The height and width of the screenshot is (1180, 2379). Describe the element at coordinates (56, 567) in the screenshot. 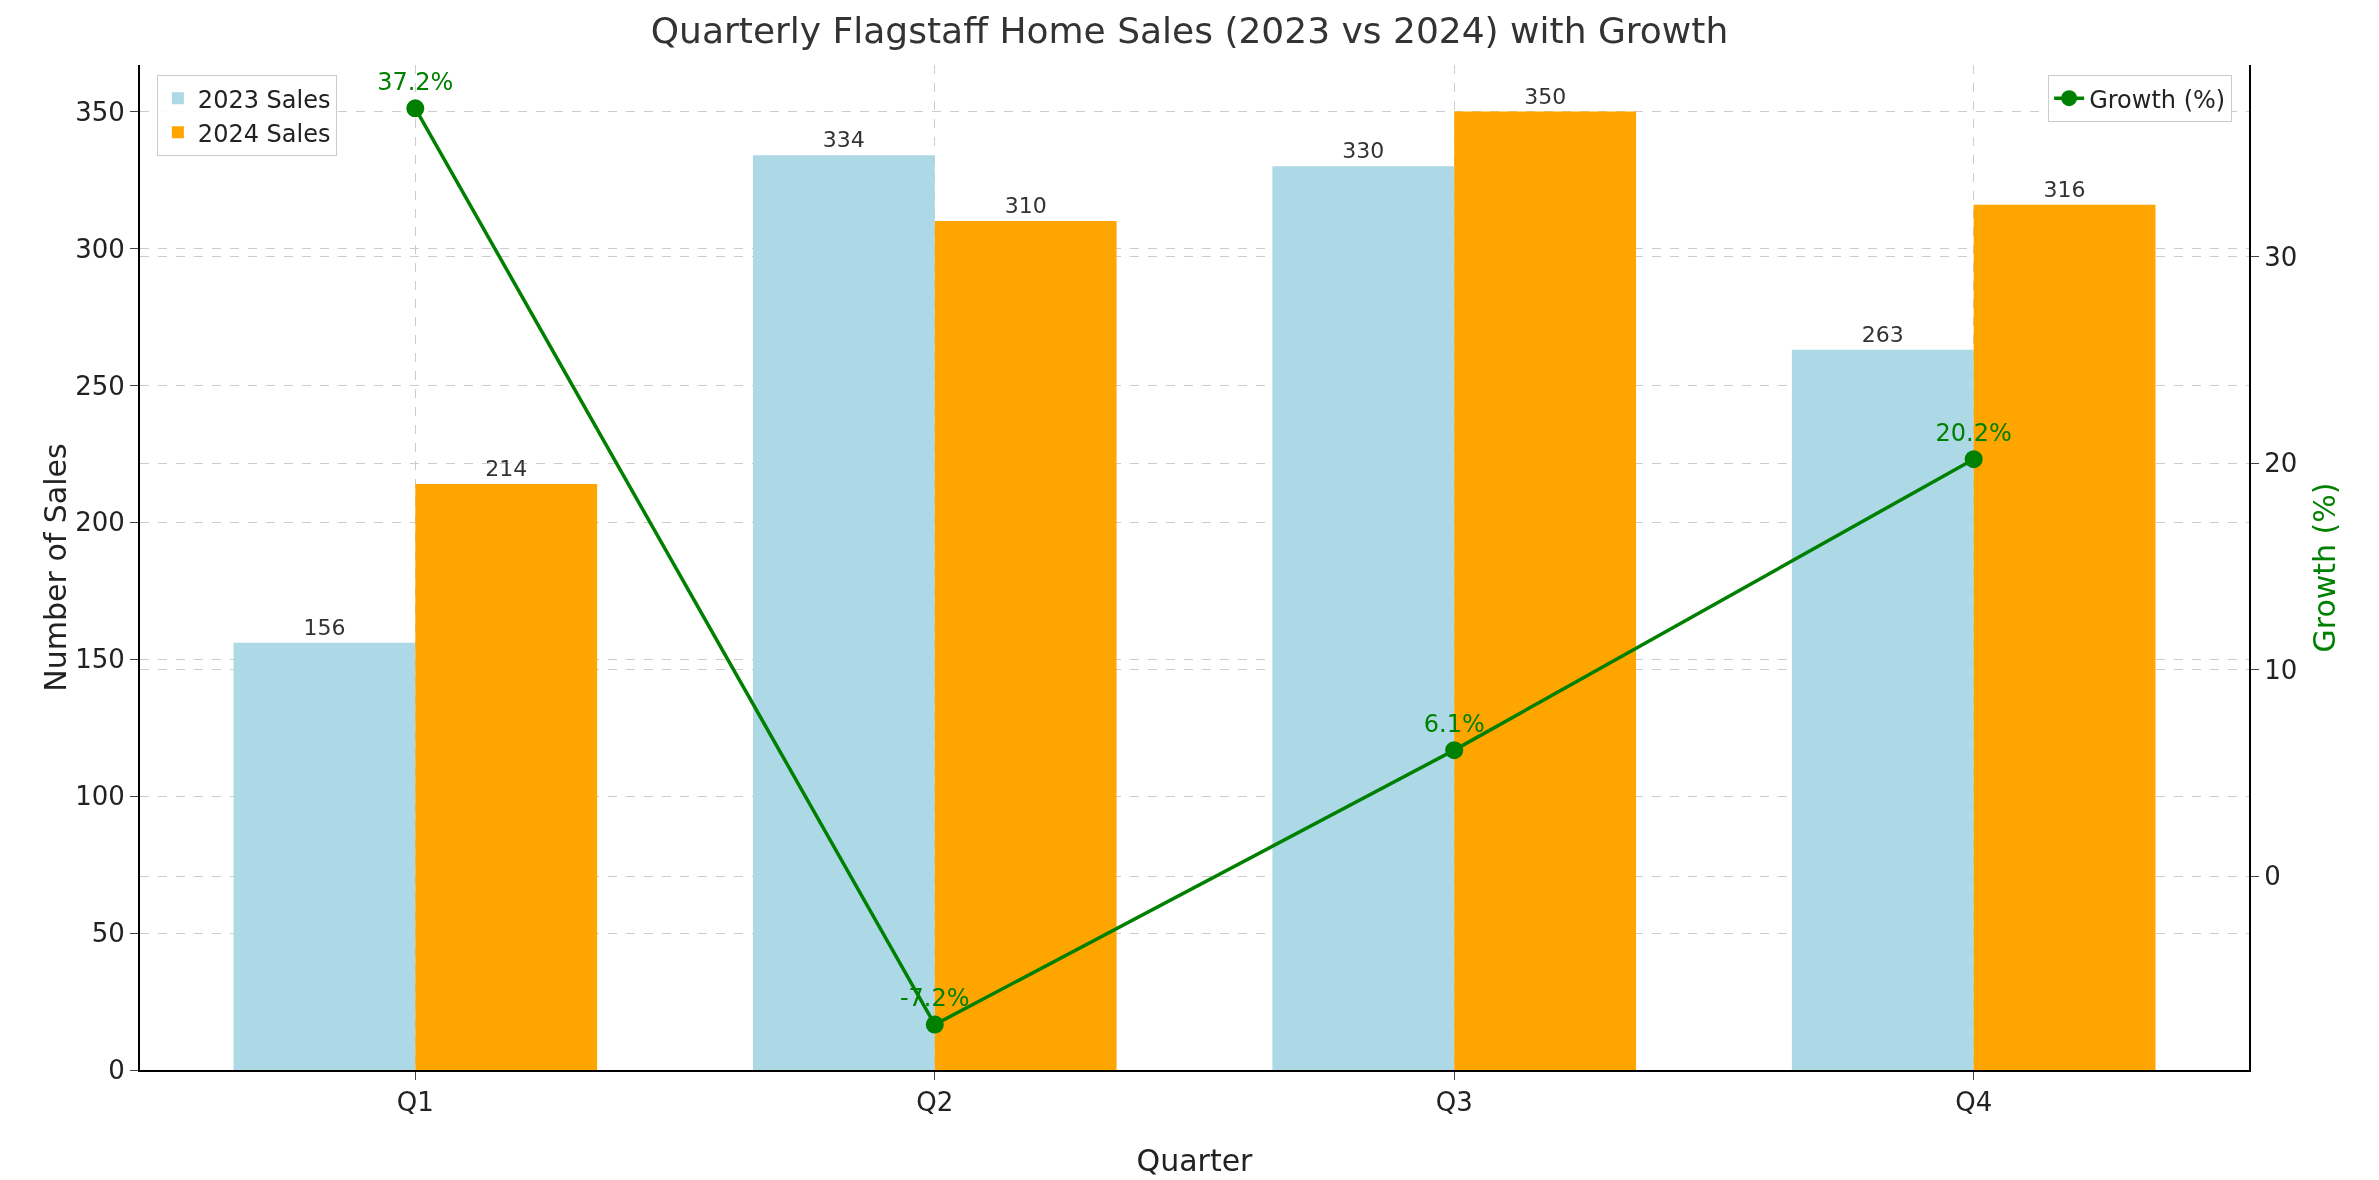

I see `y-axis-title: Number of Sales` at that location.